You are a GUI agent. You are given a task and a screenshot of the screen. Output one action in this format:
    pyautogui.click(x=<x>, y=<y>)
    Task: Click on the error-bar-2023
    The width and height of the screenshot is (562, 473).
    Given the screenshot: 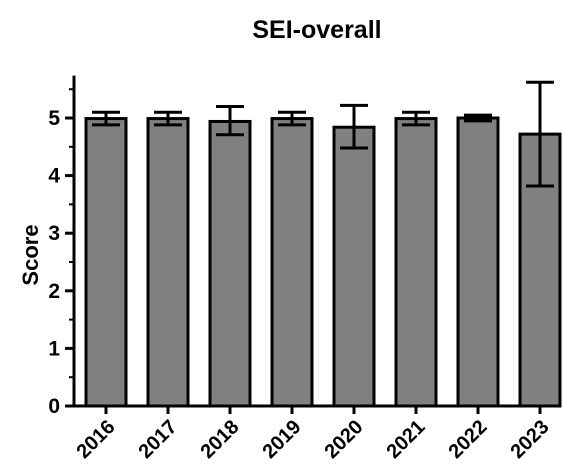 What is the action you would take?
    pyautogui.click(x=540, y=134)
    